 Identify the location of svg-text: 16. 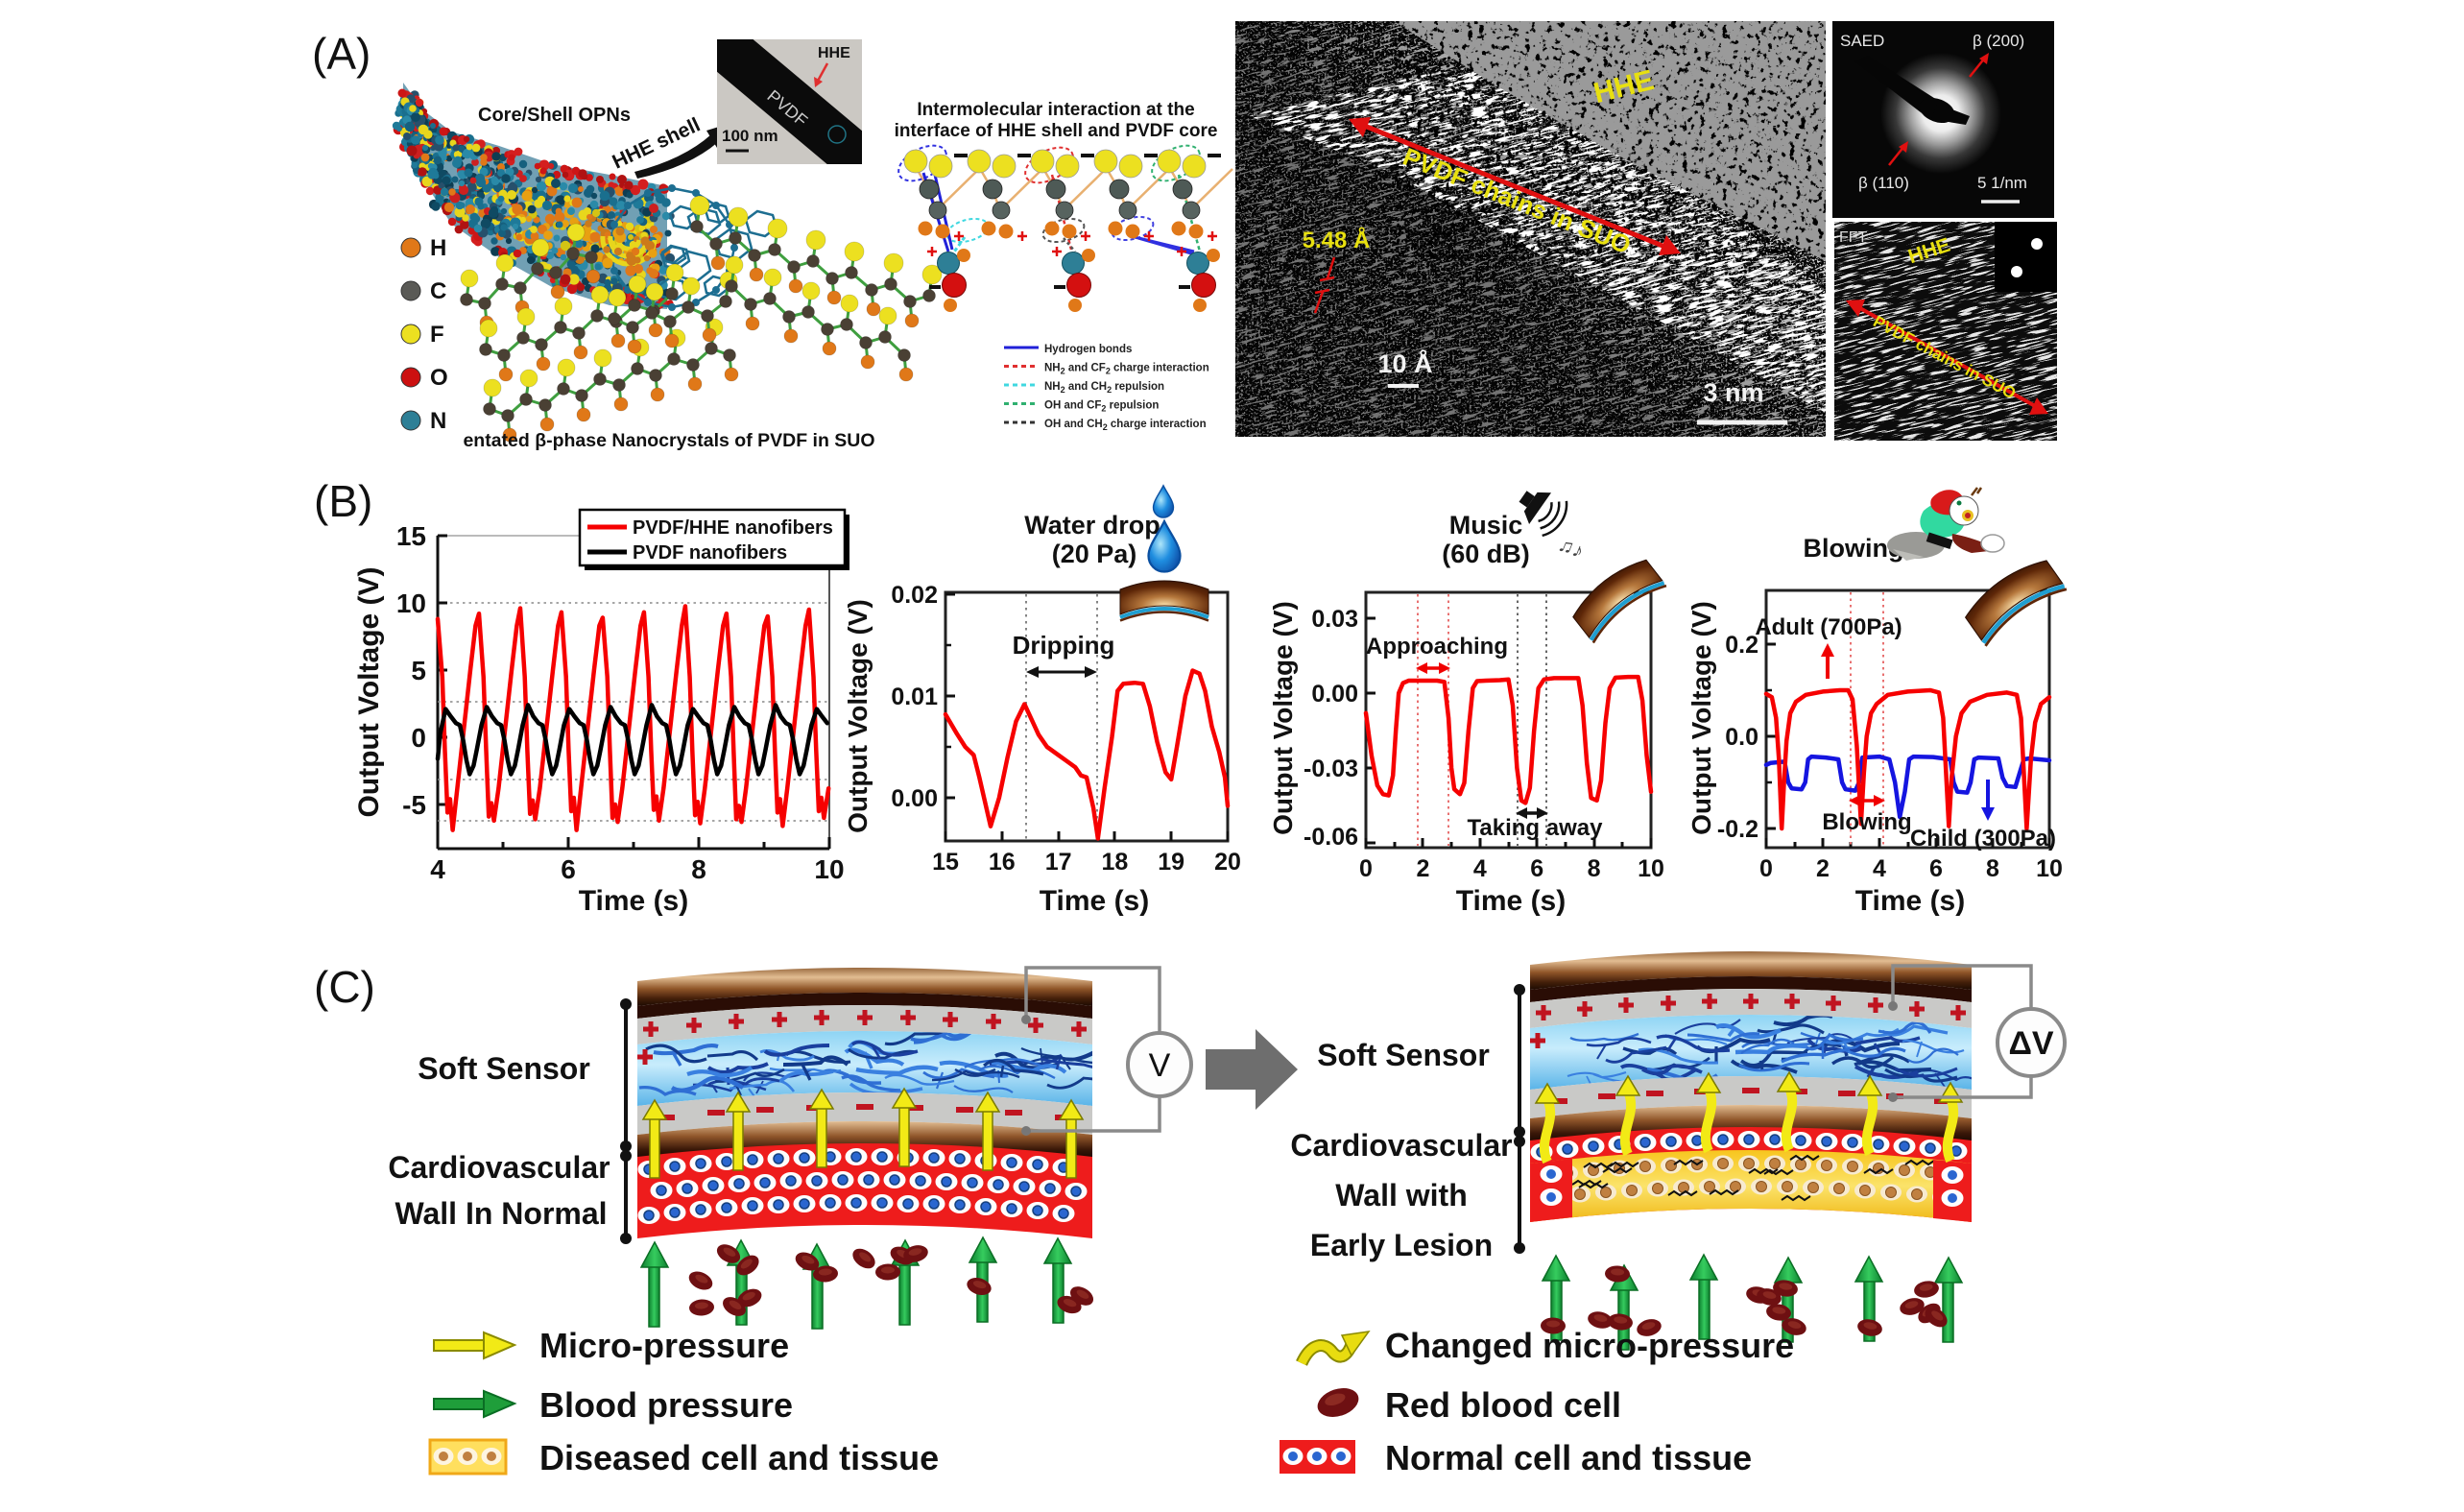
(1002, 863).